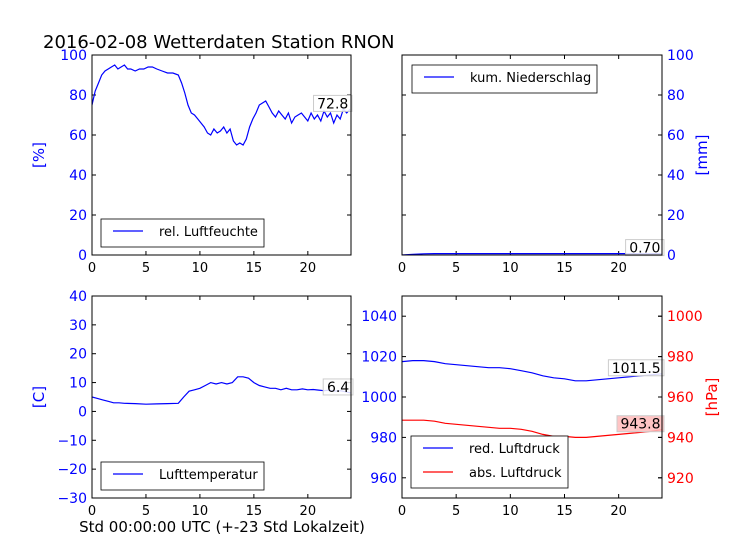 The height and width of the screenshot is (552, 736). I want to click on y-tick-label: 1000, so click(379, 398).